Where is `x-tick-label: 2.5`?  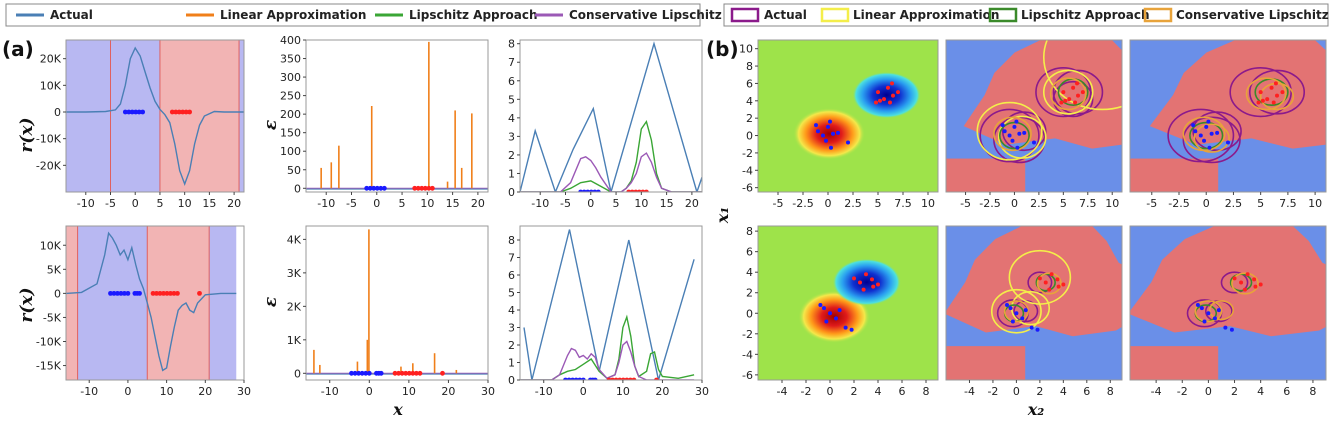
x-tick-label: 2.5 is located at coordinates (1234, 203).